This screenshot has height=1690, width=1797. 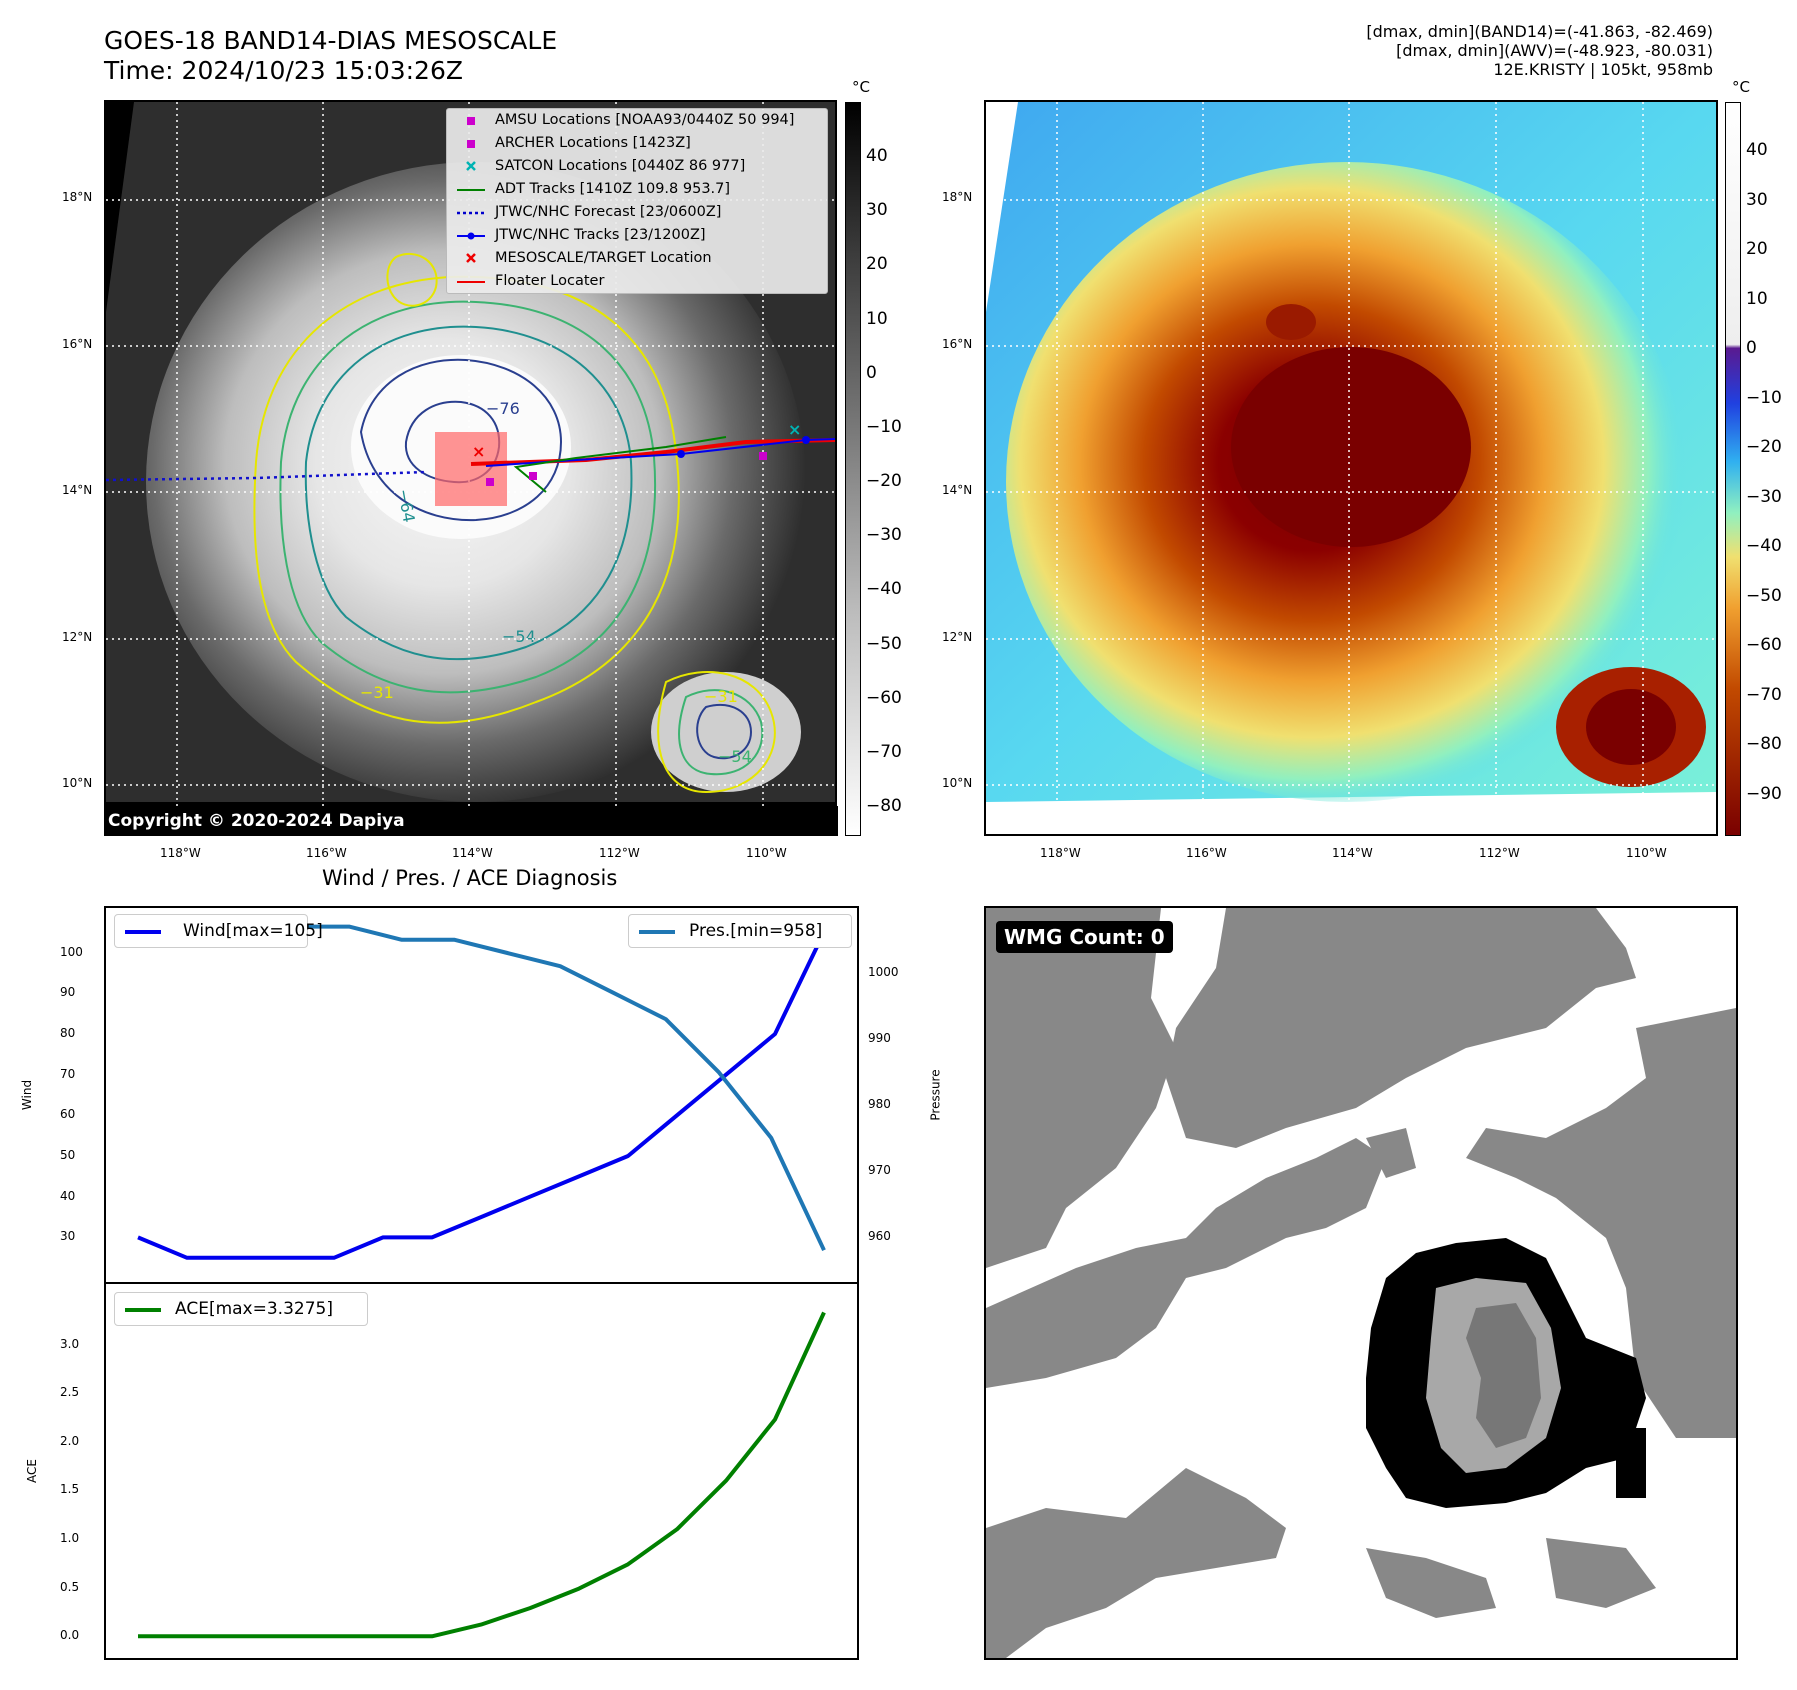 What do you see at coordinates (253, 931) in the screenshot?
I see `wind-legend-label: Wind[max=105]` at bounding box center [253, 931].